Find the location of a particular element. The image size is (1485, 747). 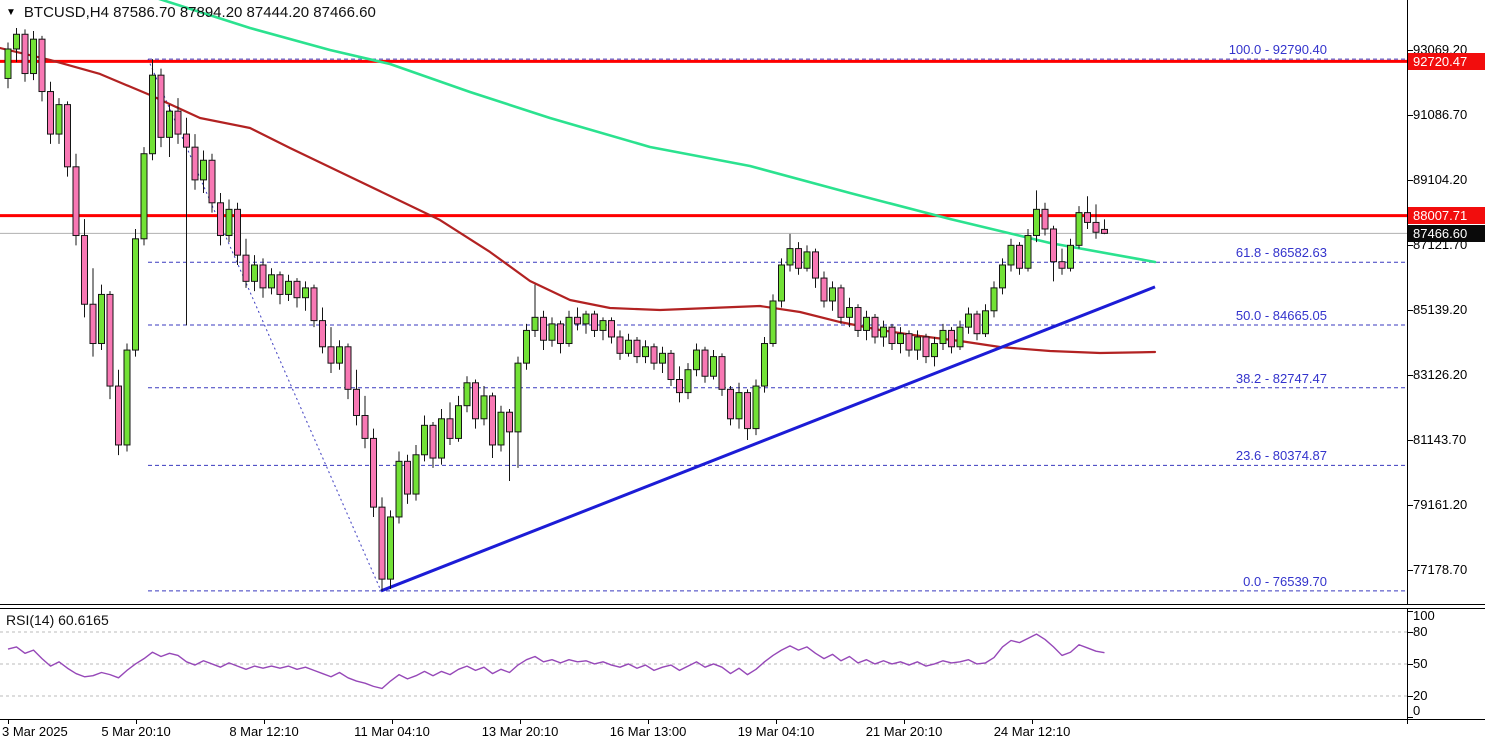

rsi-canvas is located at coordinates (704, 663).